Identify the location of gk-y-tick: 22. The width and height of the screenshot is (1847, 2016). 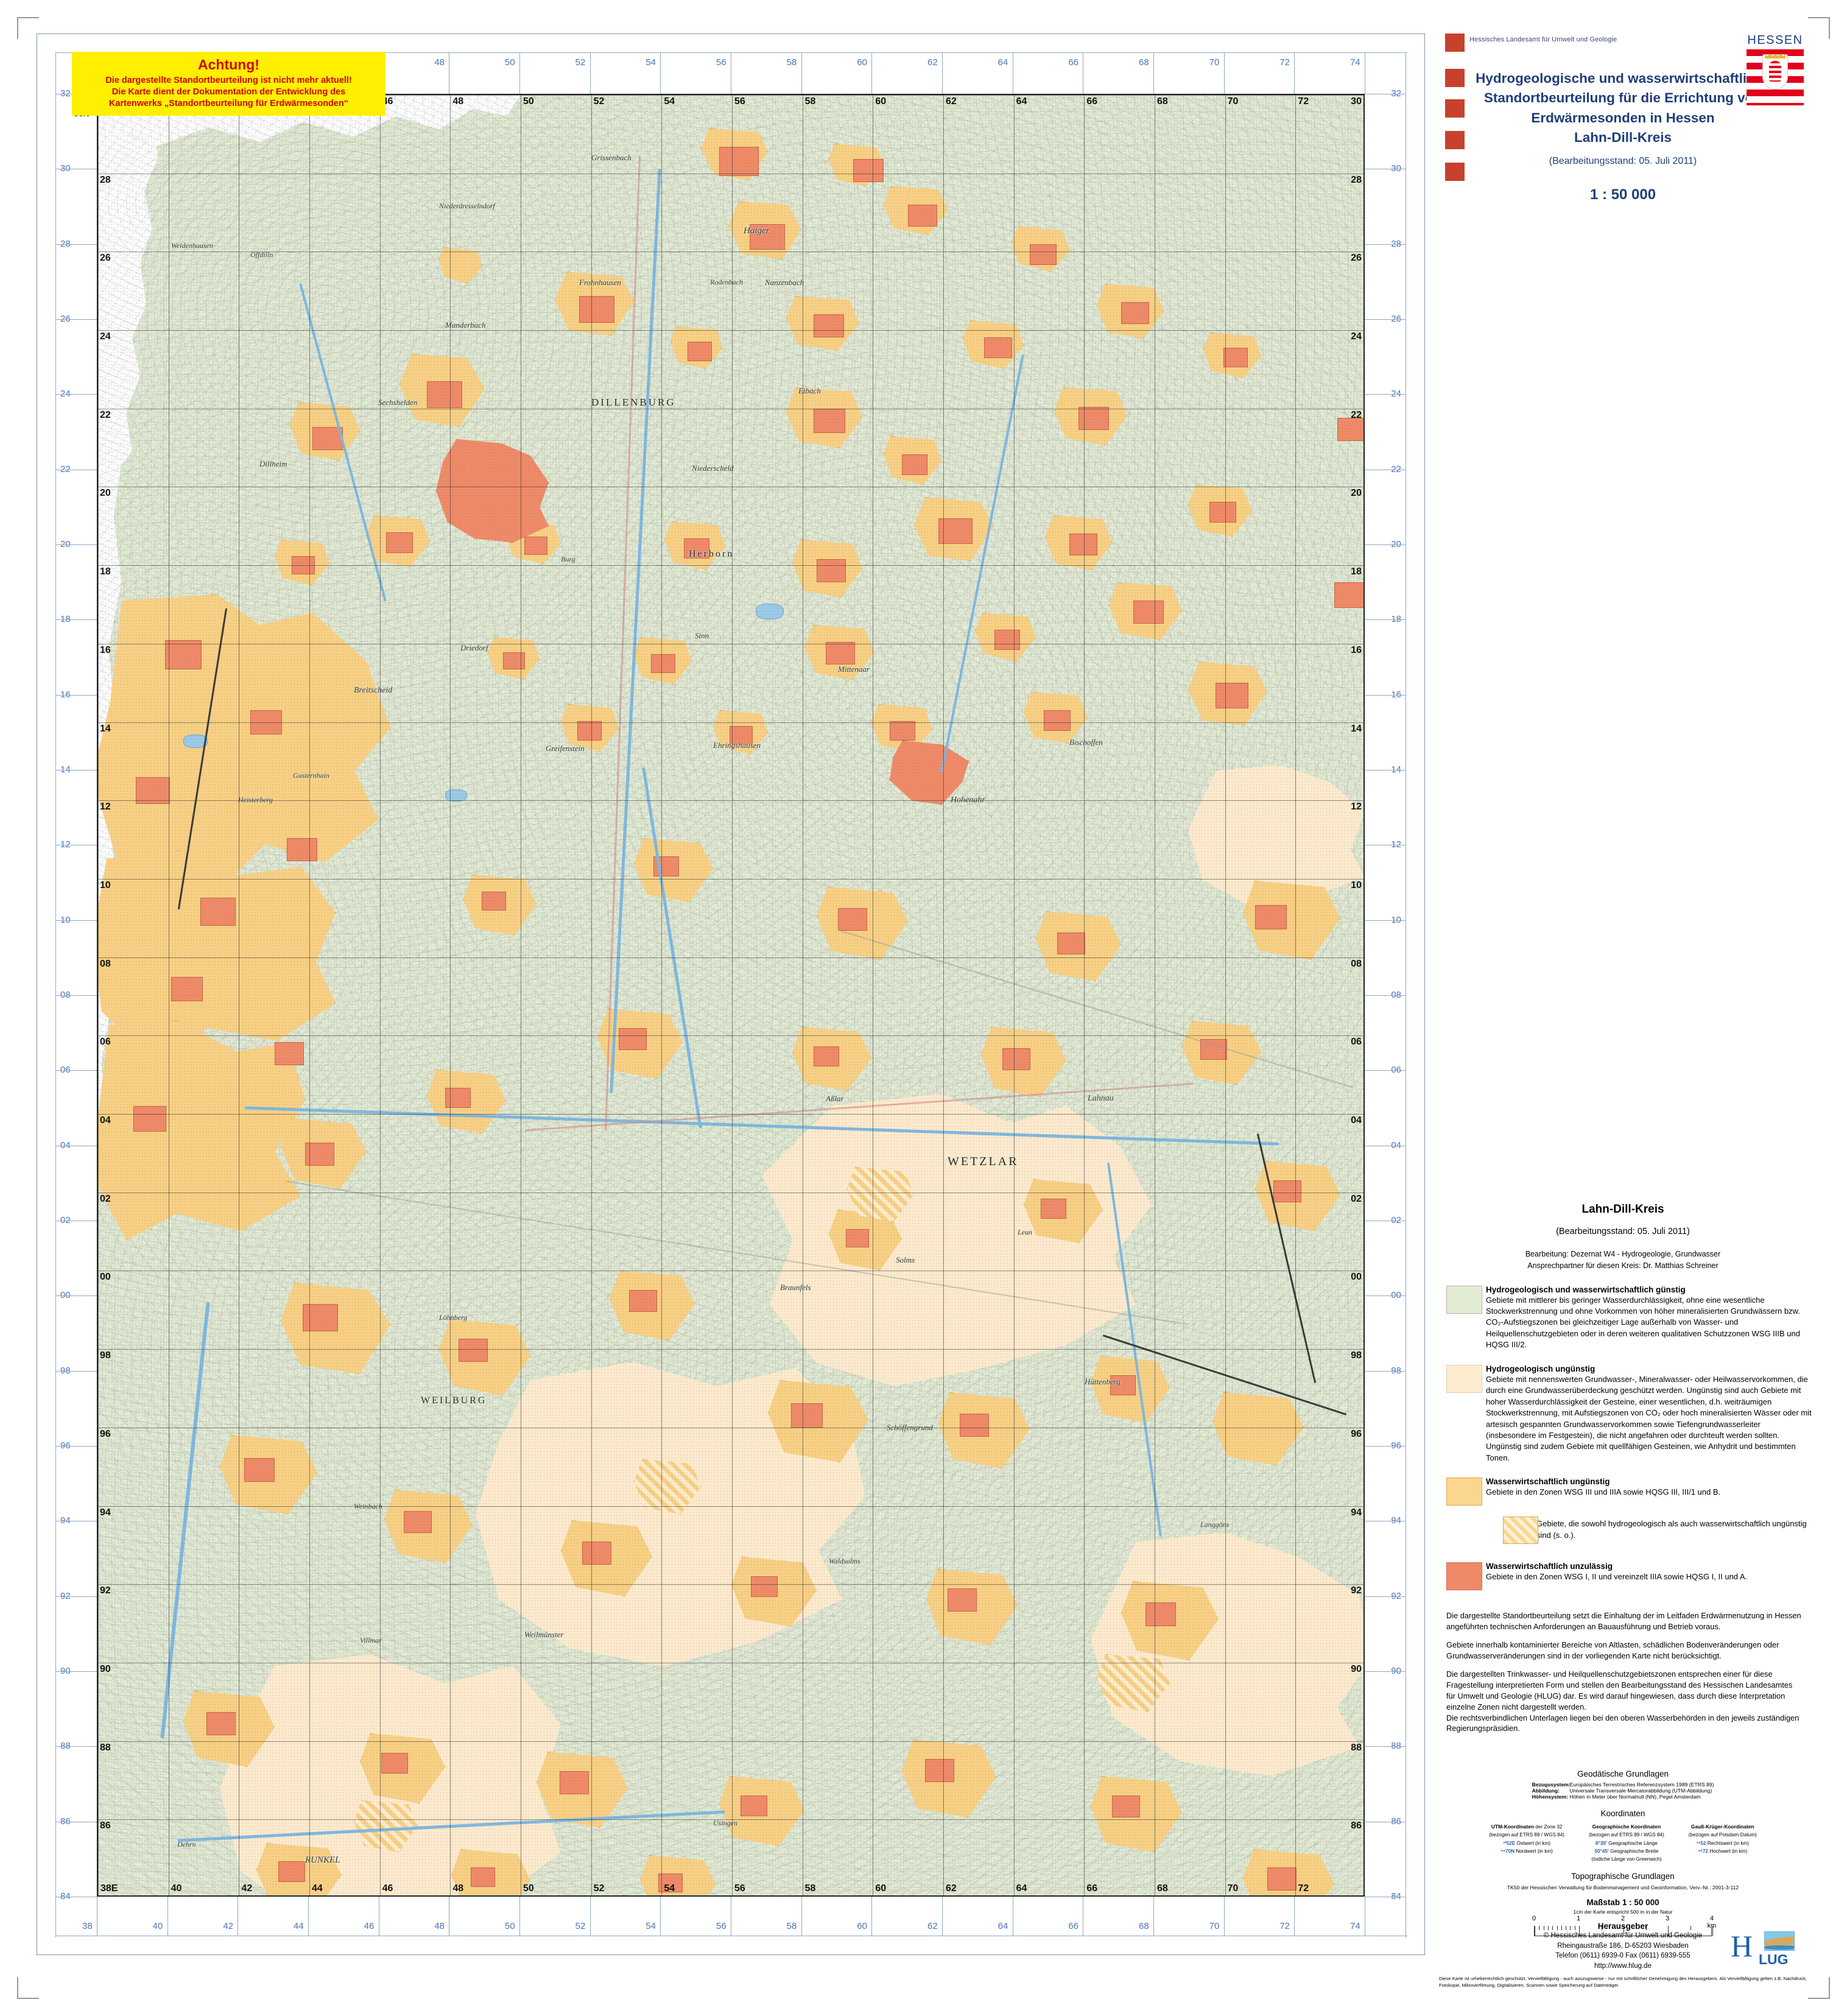
(65, 468).